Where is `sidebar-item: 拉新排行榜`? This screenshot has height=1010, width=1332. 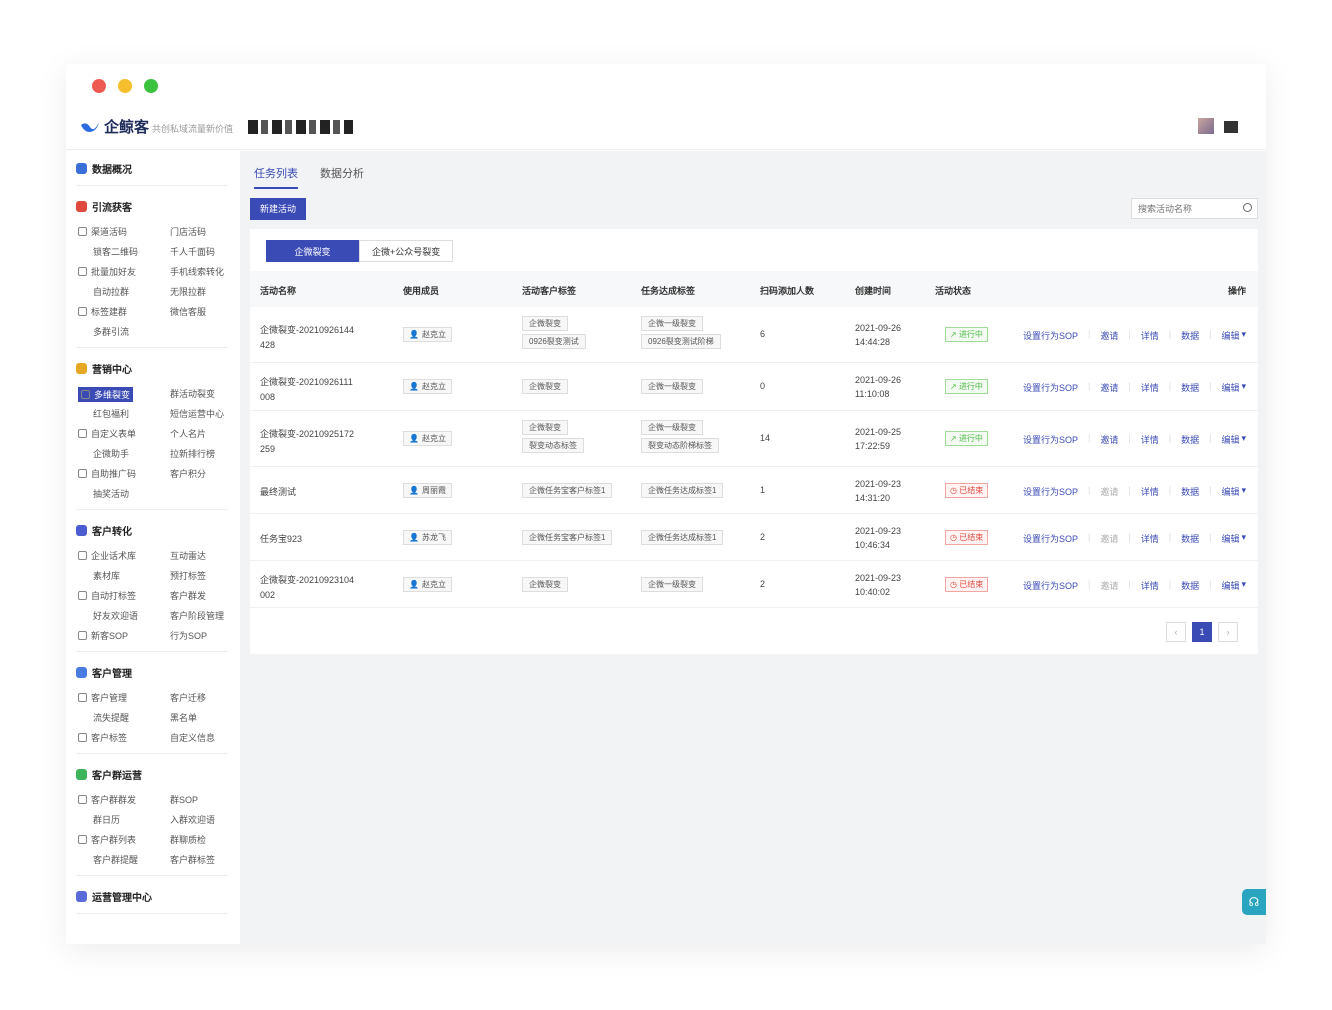
sidebar-item: 拉新排行榜 is located at coordinates (192, 453).